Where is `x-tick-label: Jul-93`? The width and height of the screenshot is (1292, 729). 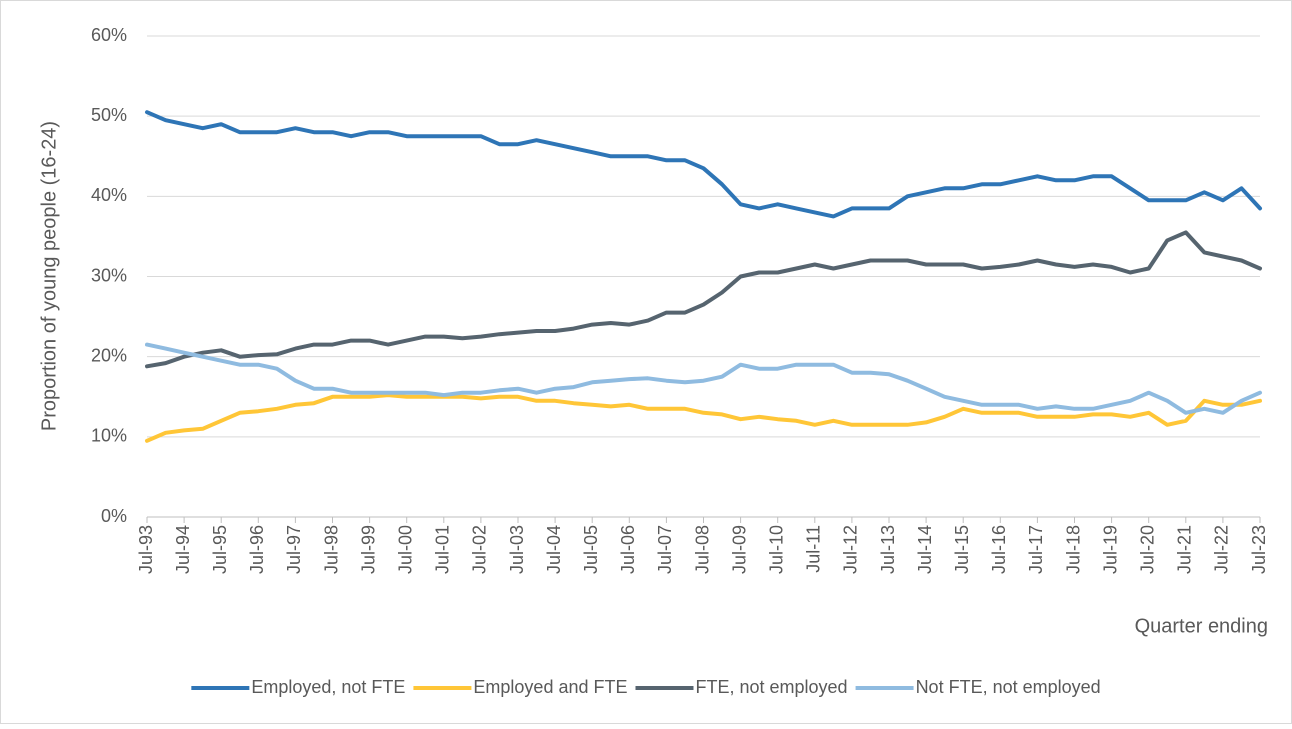 x-tick-label: Jul-93 is located at coordinates (146, 549).